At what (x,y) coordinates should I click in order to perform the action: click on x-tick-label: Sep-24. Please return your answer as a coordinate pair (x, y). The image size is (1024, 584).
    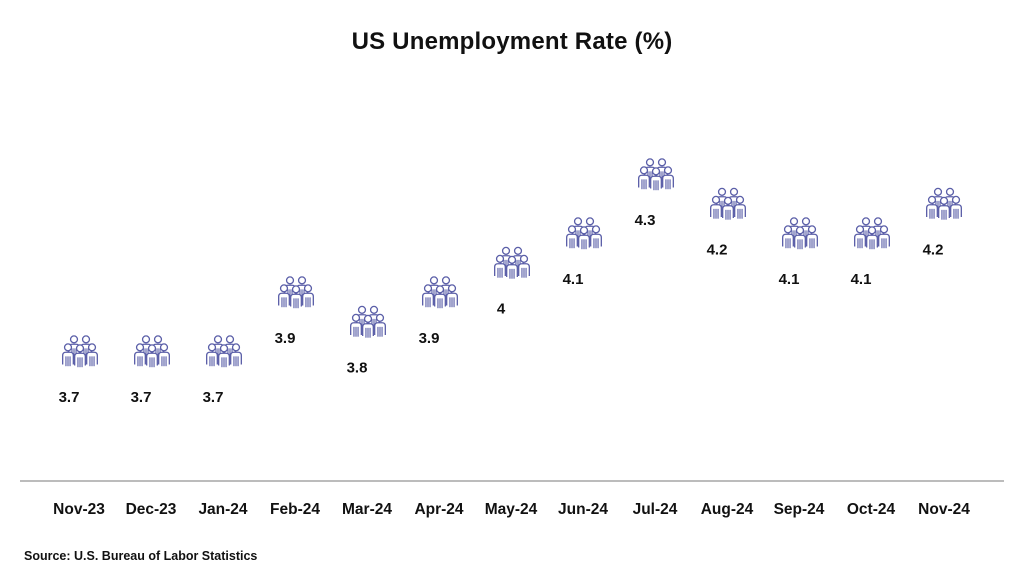
    Looking at the image, I should click on (799, 509).